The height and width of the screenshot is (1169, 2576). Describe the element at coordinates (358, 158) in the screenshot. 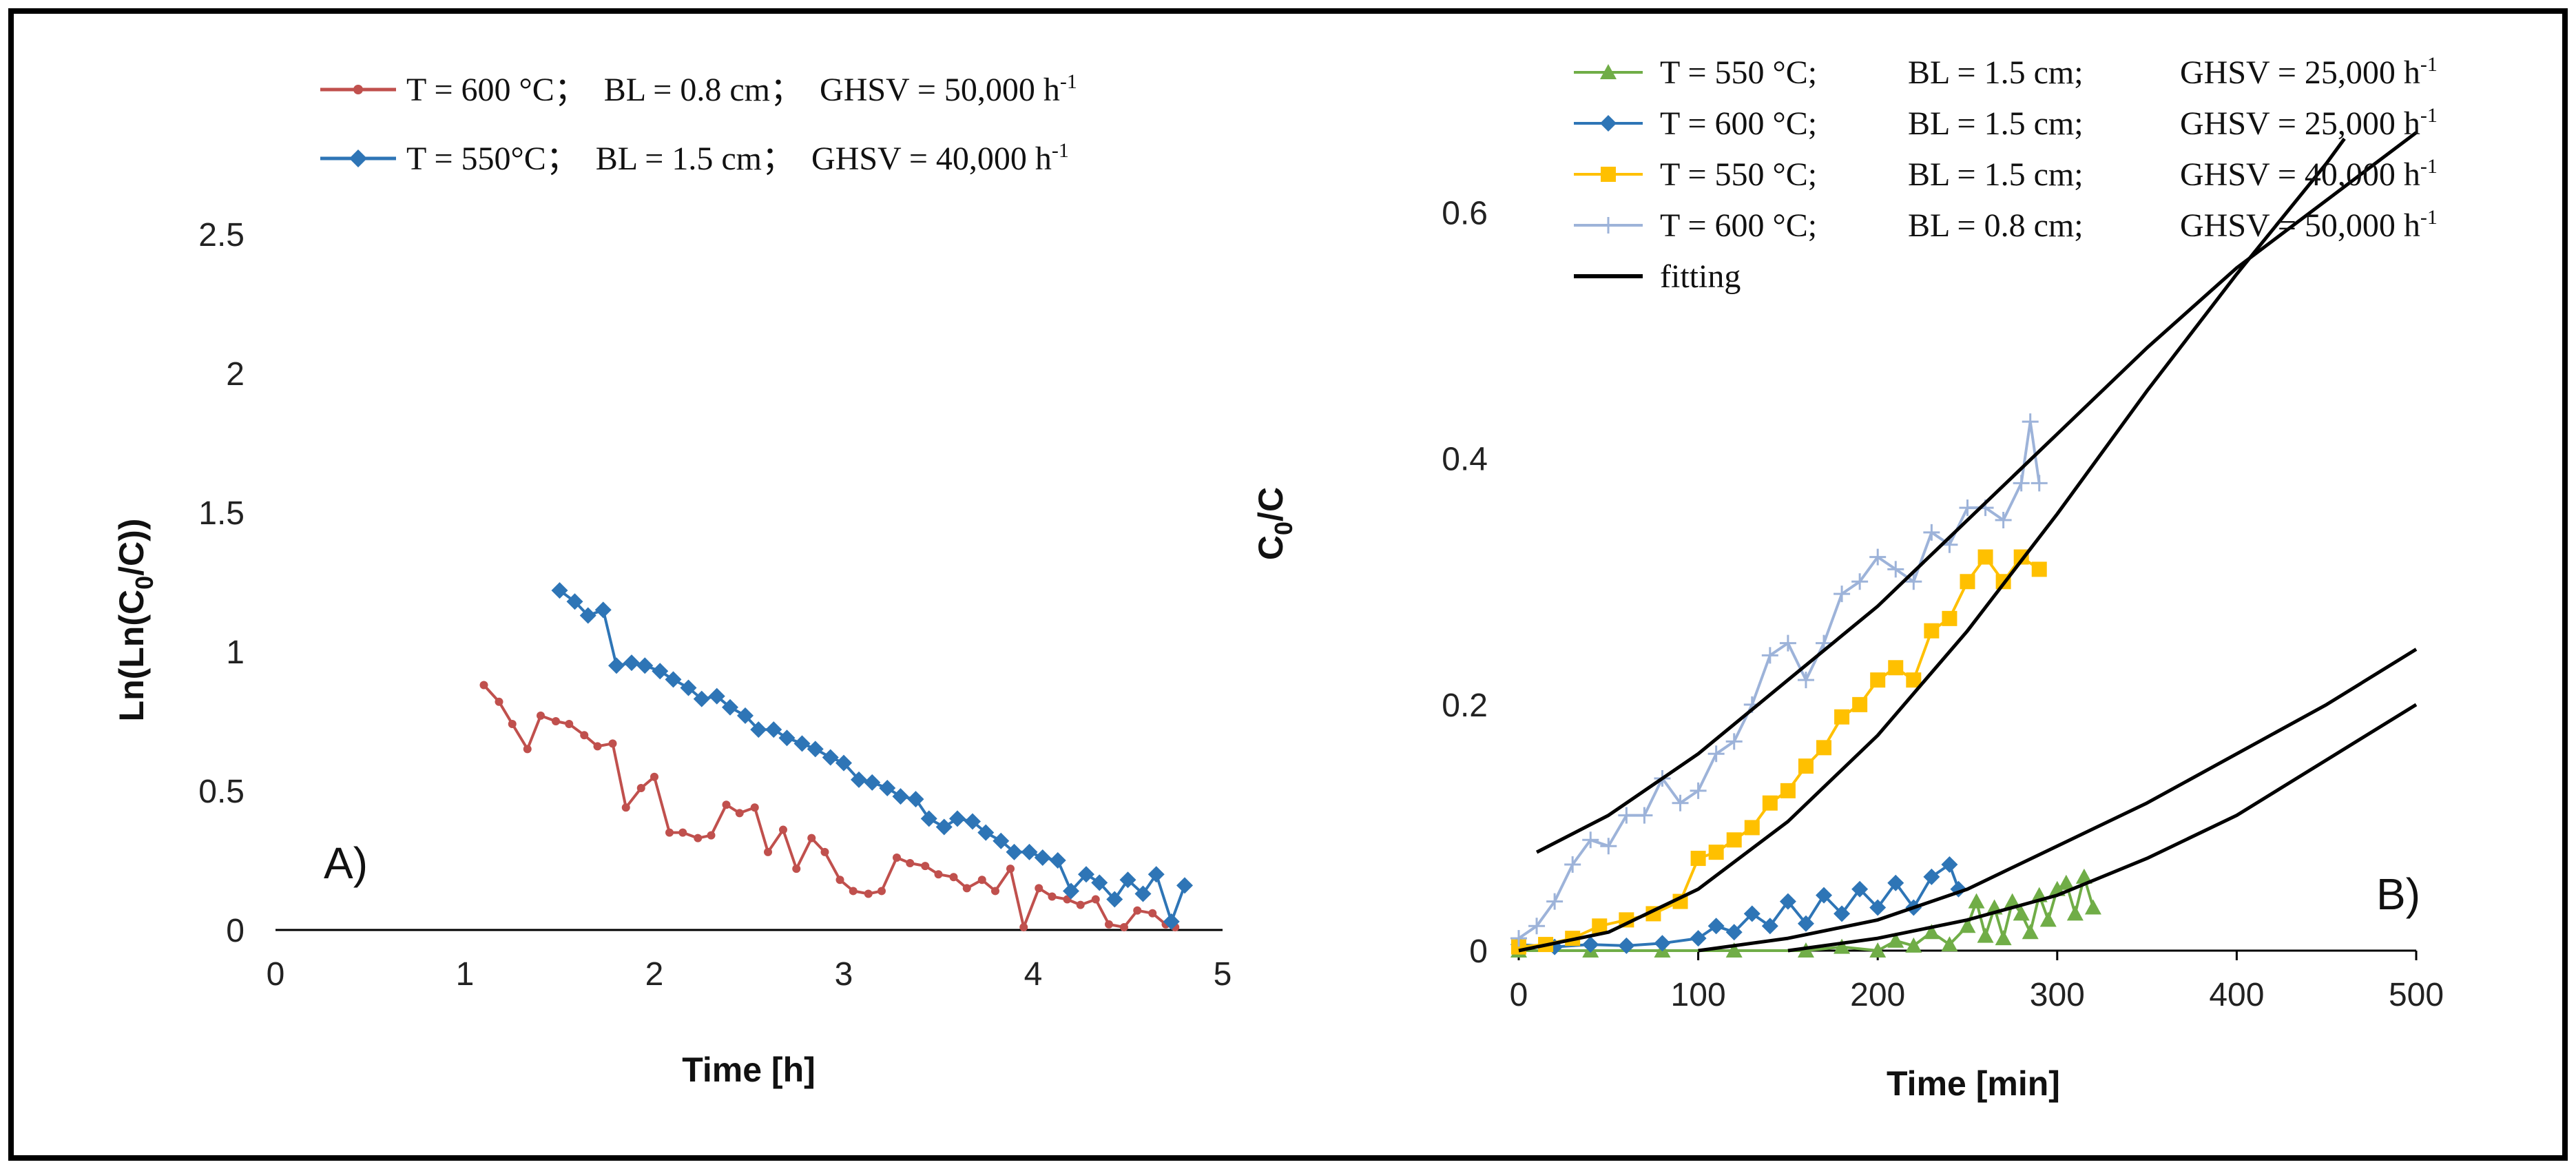

I see `legend-blue-diamond-marker` at that location.